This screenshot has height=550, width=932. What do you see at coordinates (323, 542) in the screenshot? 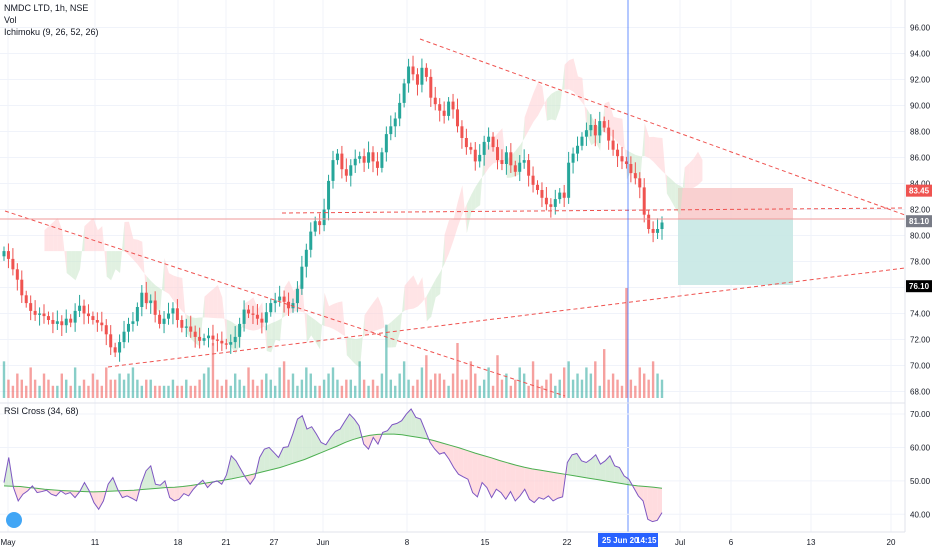
I see `time-tick-label: Jun` at bounding box center [323, 542].